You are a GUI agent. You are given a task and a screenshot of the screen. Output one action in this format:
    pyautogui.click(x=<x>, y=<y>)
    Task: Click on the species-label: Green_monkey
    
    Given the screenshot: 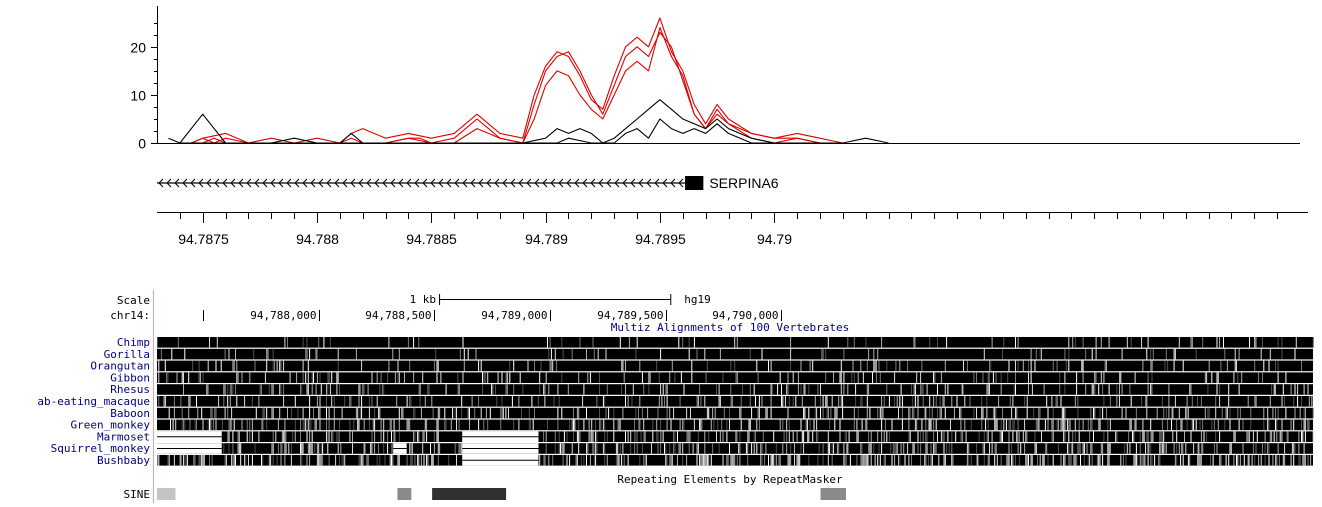 What is the action you would take?
    pyautogui.click(x=111, y=425)
    